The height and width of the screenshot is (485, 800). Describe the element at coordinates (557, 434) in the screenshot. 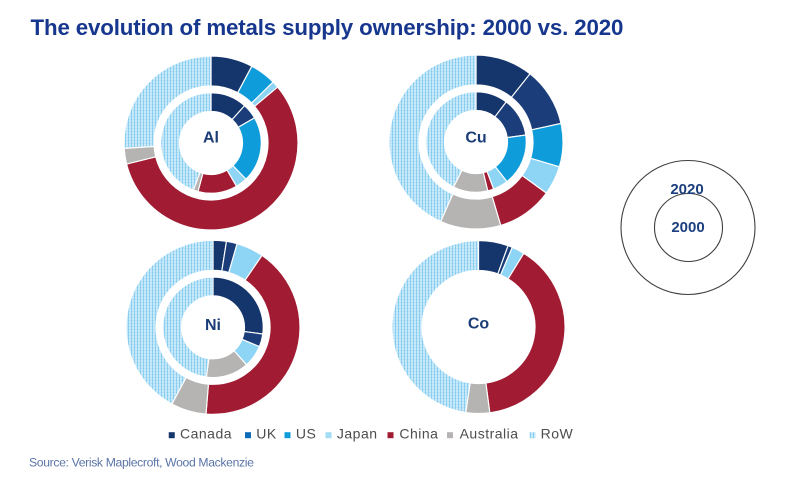

I see `svg-text: RoW` at that location.